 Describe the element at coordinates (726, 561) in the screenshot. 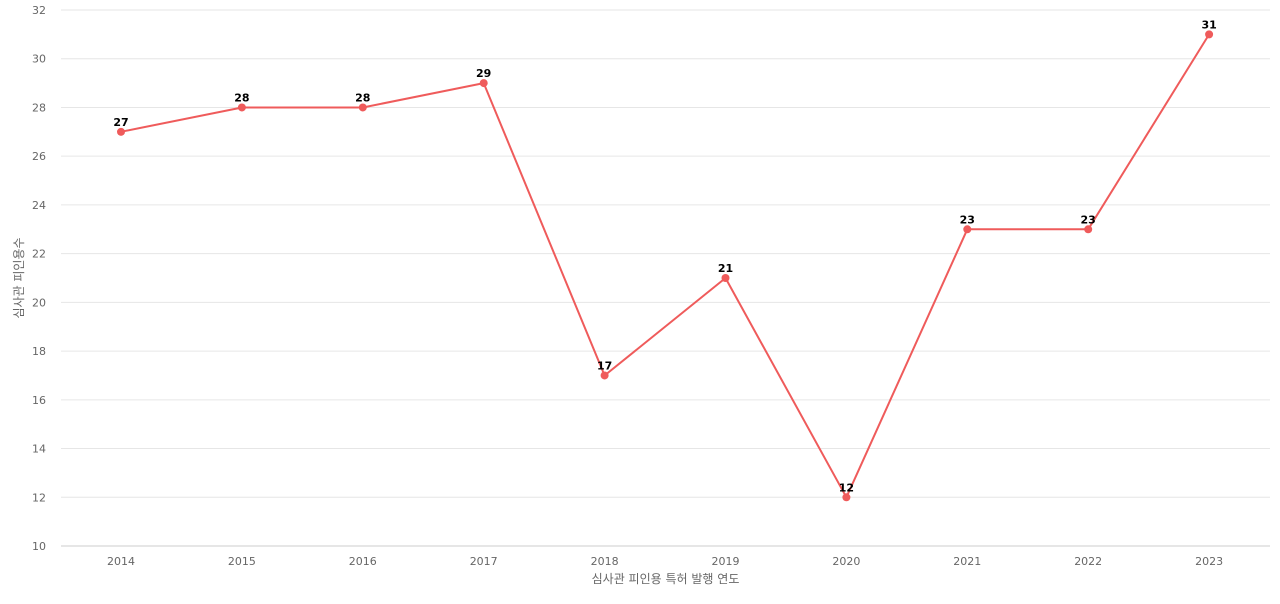

I see `x-tick-label: 2019` at that location.